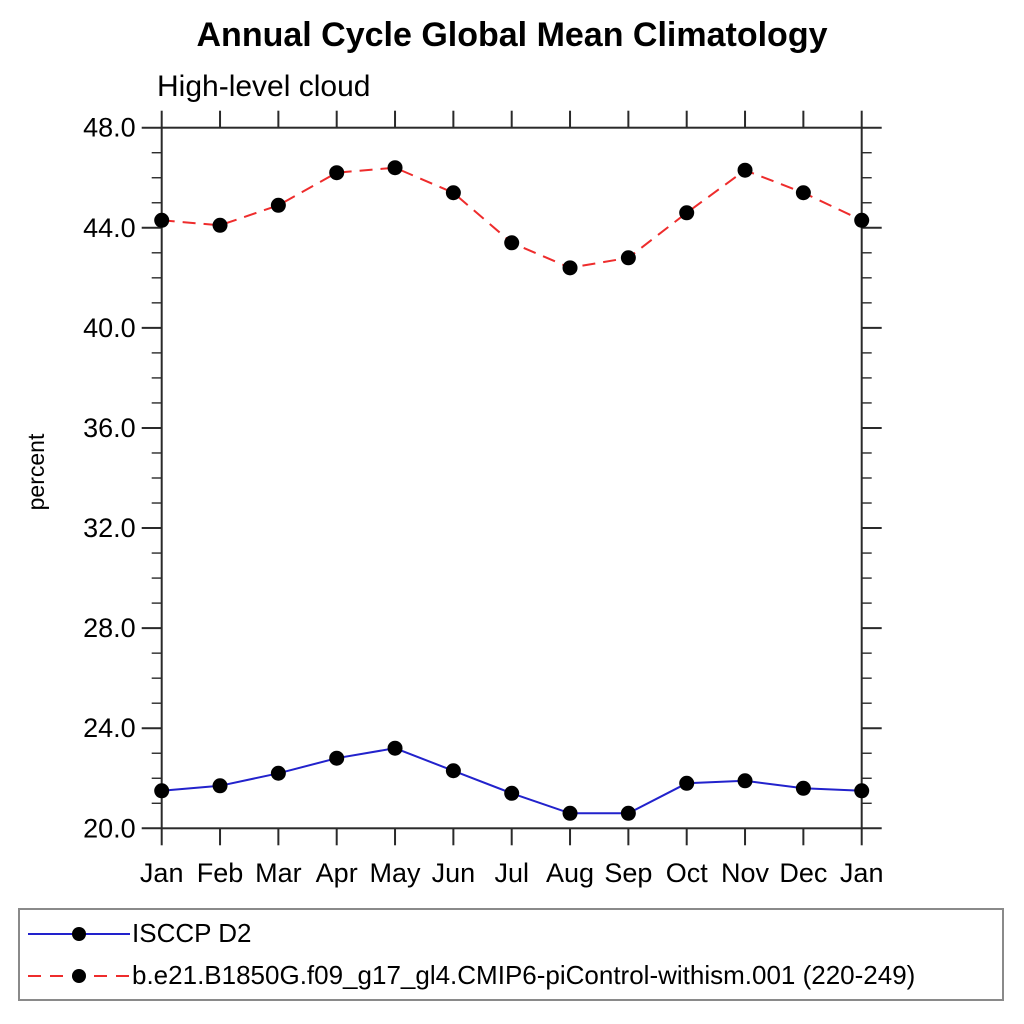  What do you see at coordinates (745, 873) in the screenshot?
I see `x-tick-label: Nov` at bounding box center [745, 873].